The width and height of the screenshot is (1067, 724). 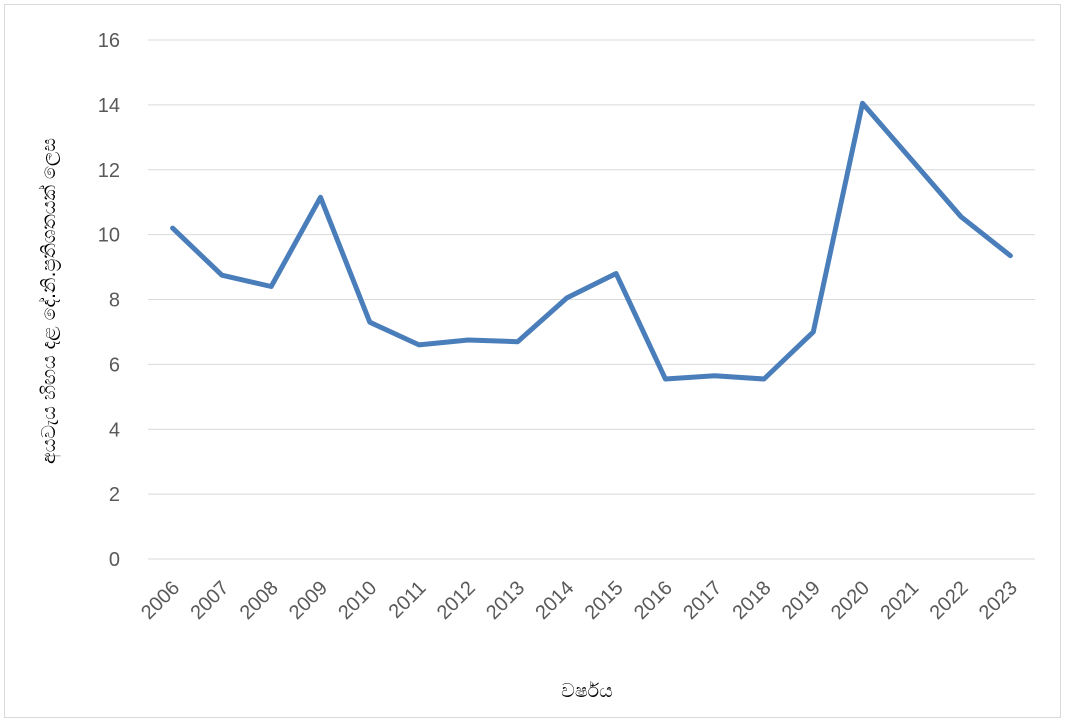 What do you see at coordinates (114, 430) in the screenshot?
I see `y-tick-label: 4` at bounding box center [114, 430].